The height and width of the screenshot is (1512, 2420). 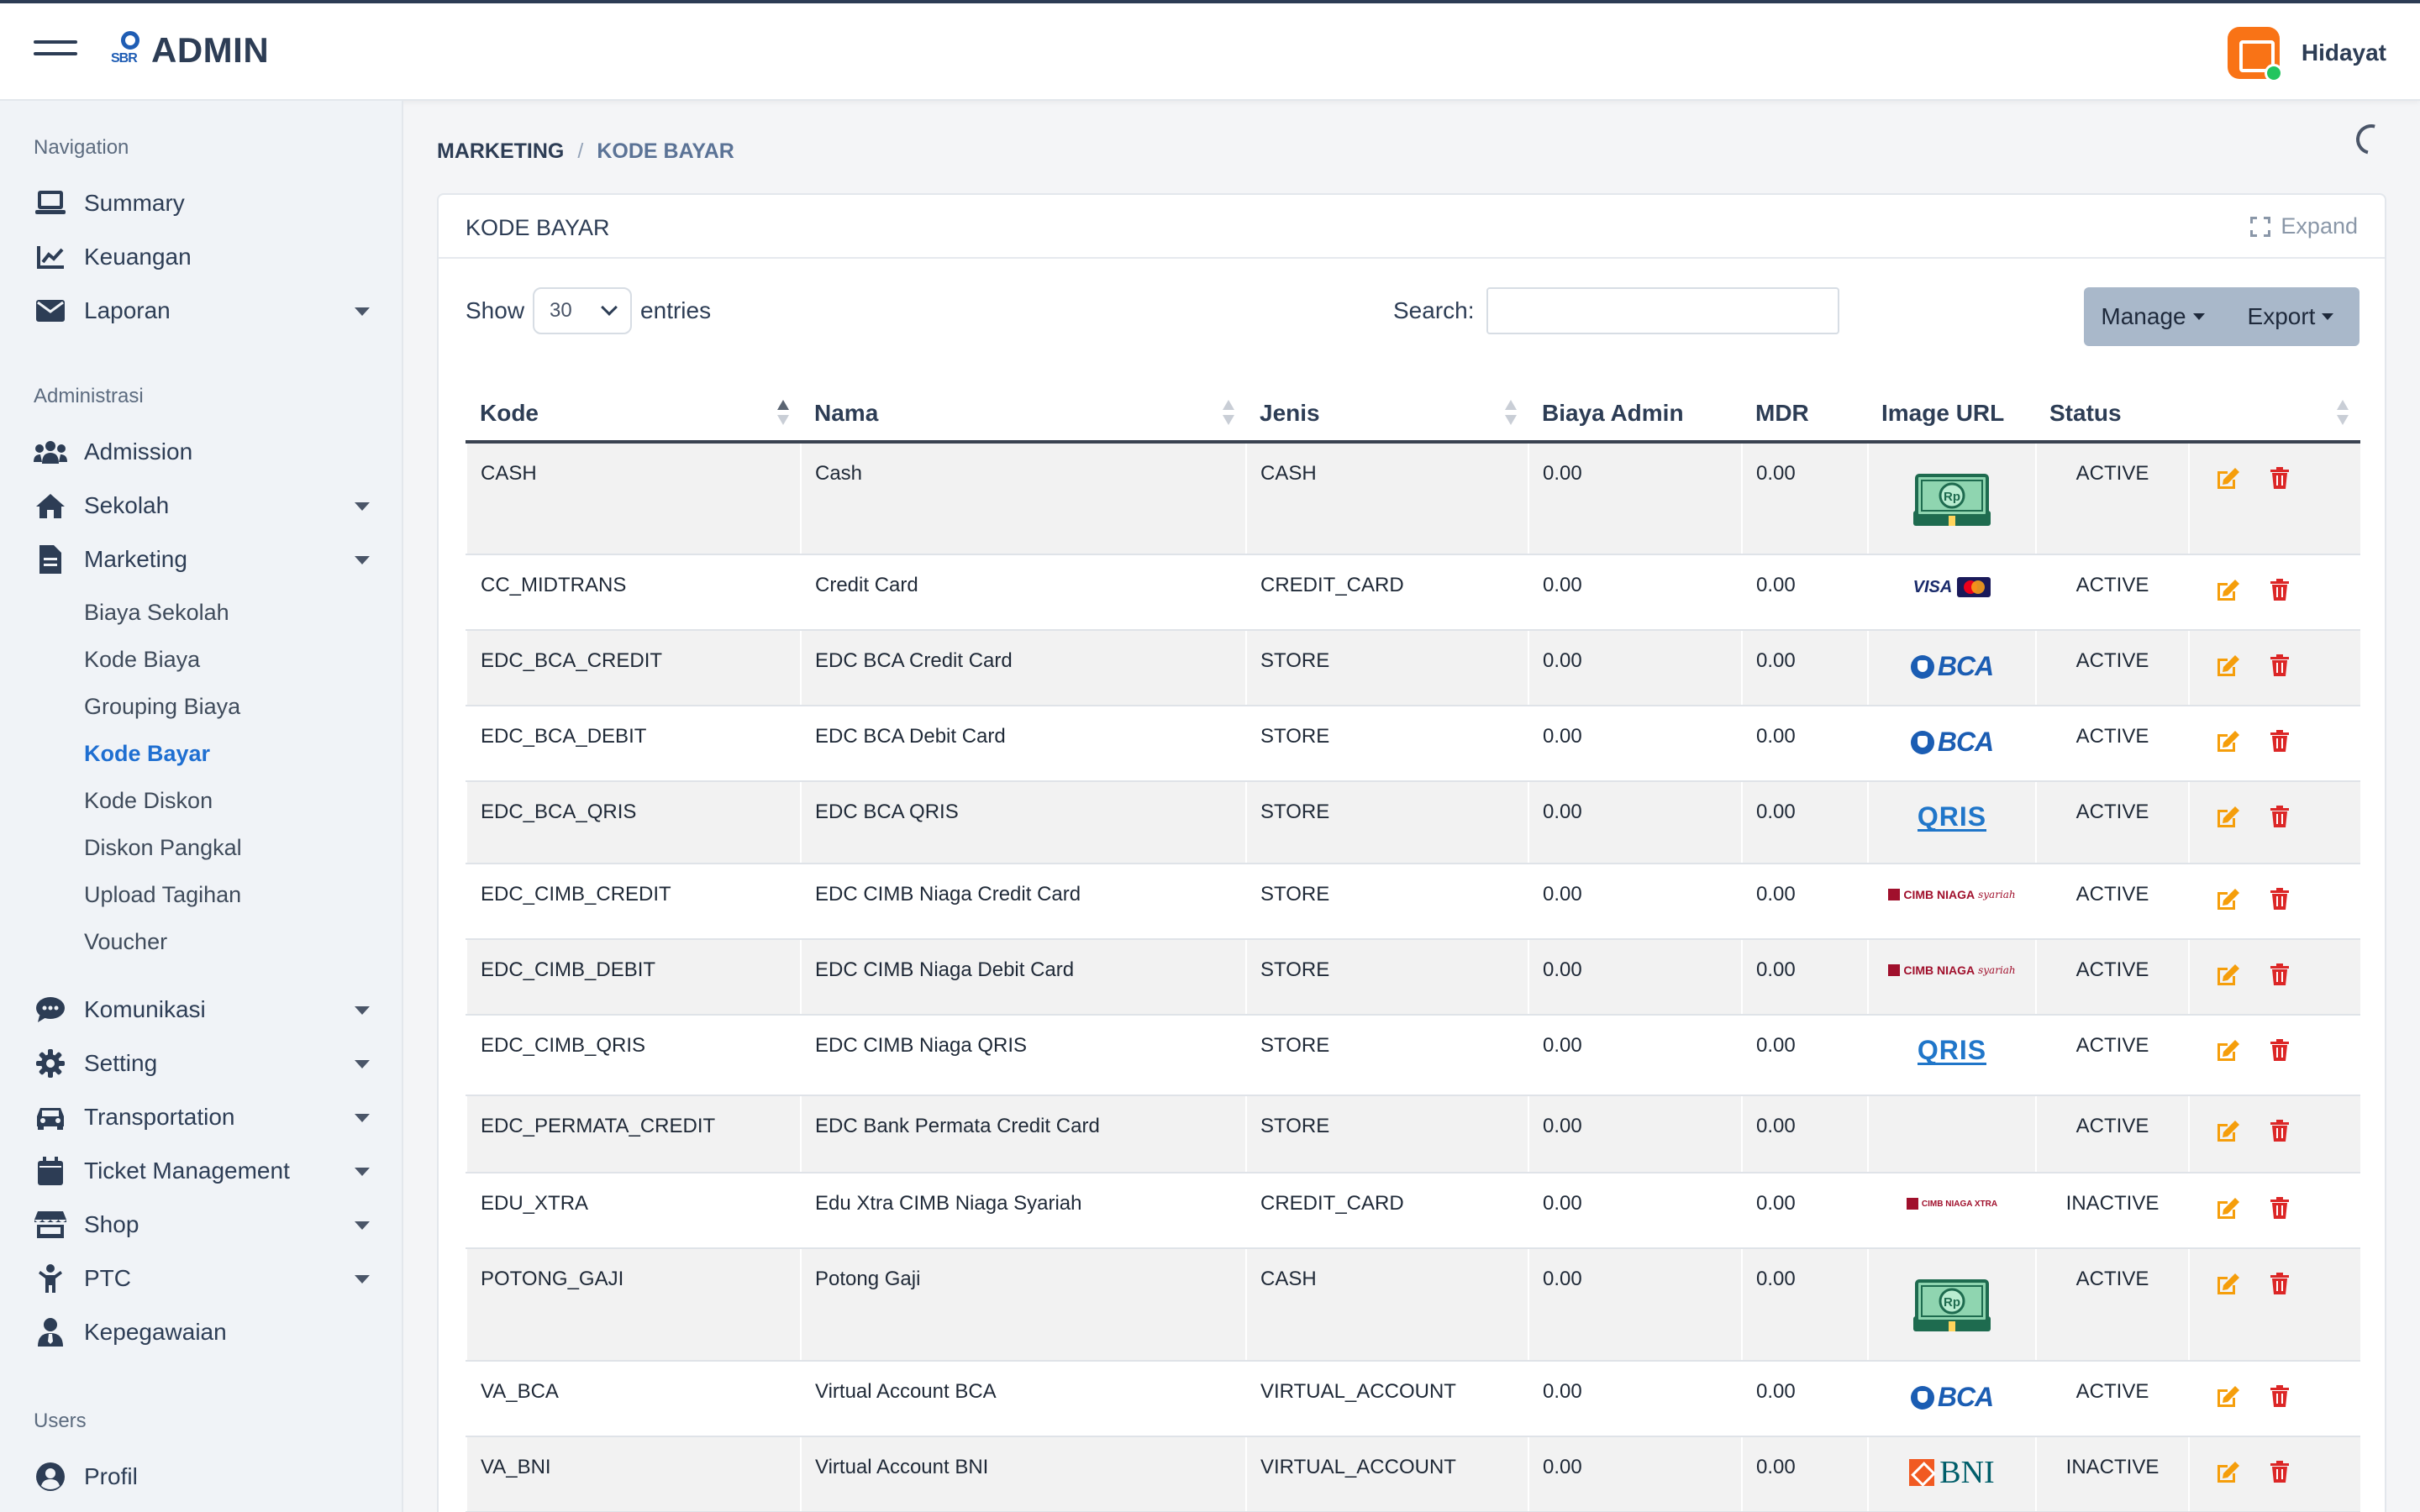 I want to click on column-header-nama: Nama, so click(x=1023, y=415).